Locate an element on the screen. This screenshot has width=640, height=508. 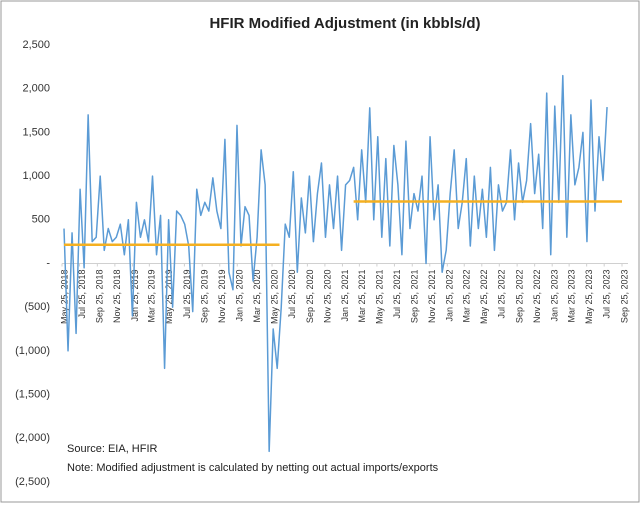
y-tick-label: (500) is located at coordinates (37, 307).